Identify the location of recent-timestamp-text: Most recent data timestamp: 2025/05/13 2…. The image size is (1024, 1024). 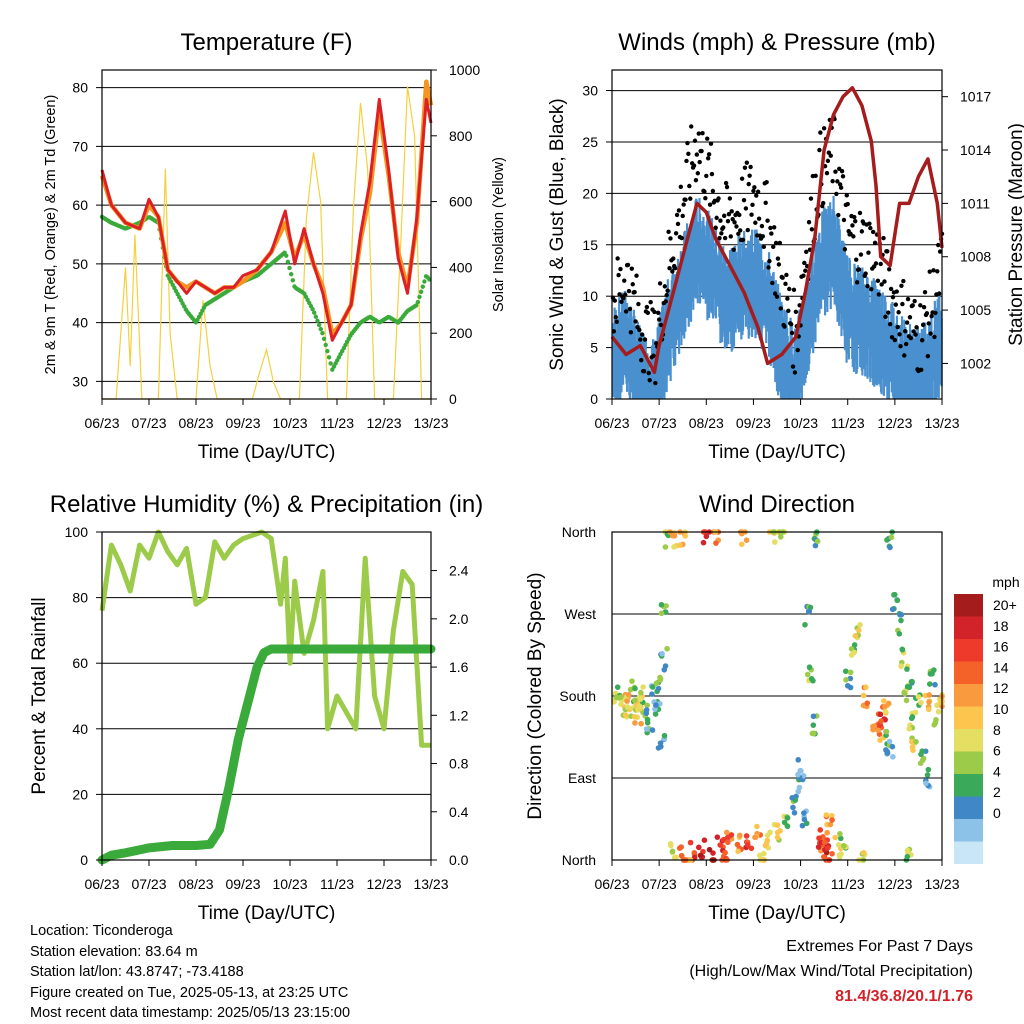
(190, 1013).